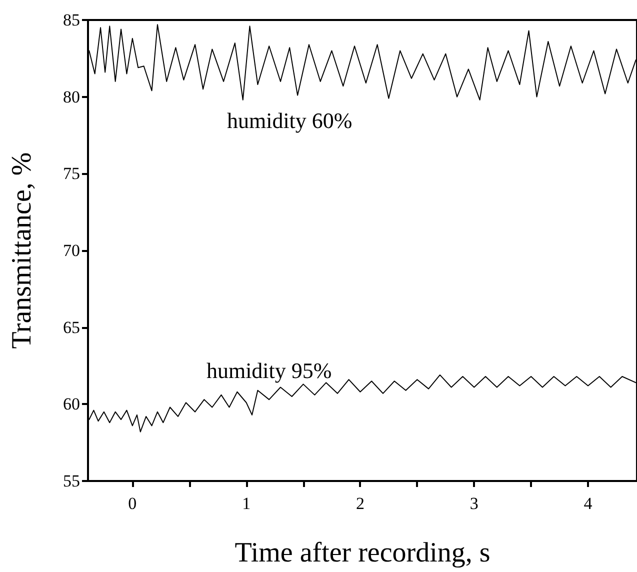  Describe the element at coordinates (132, 503) in the screenshot. I see `x-tick-label: 0` at that location.